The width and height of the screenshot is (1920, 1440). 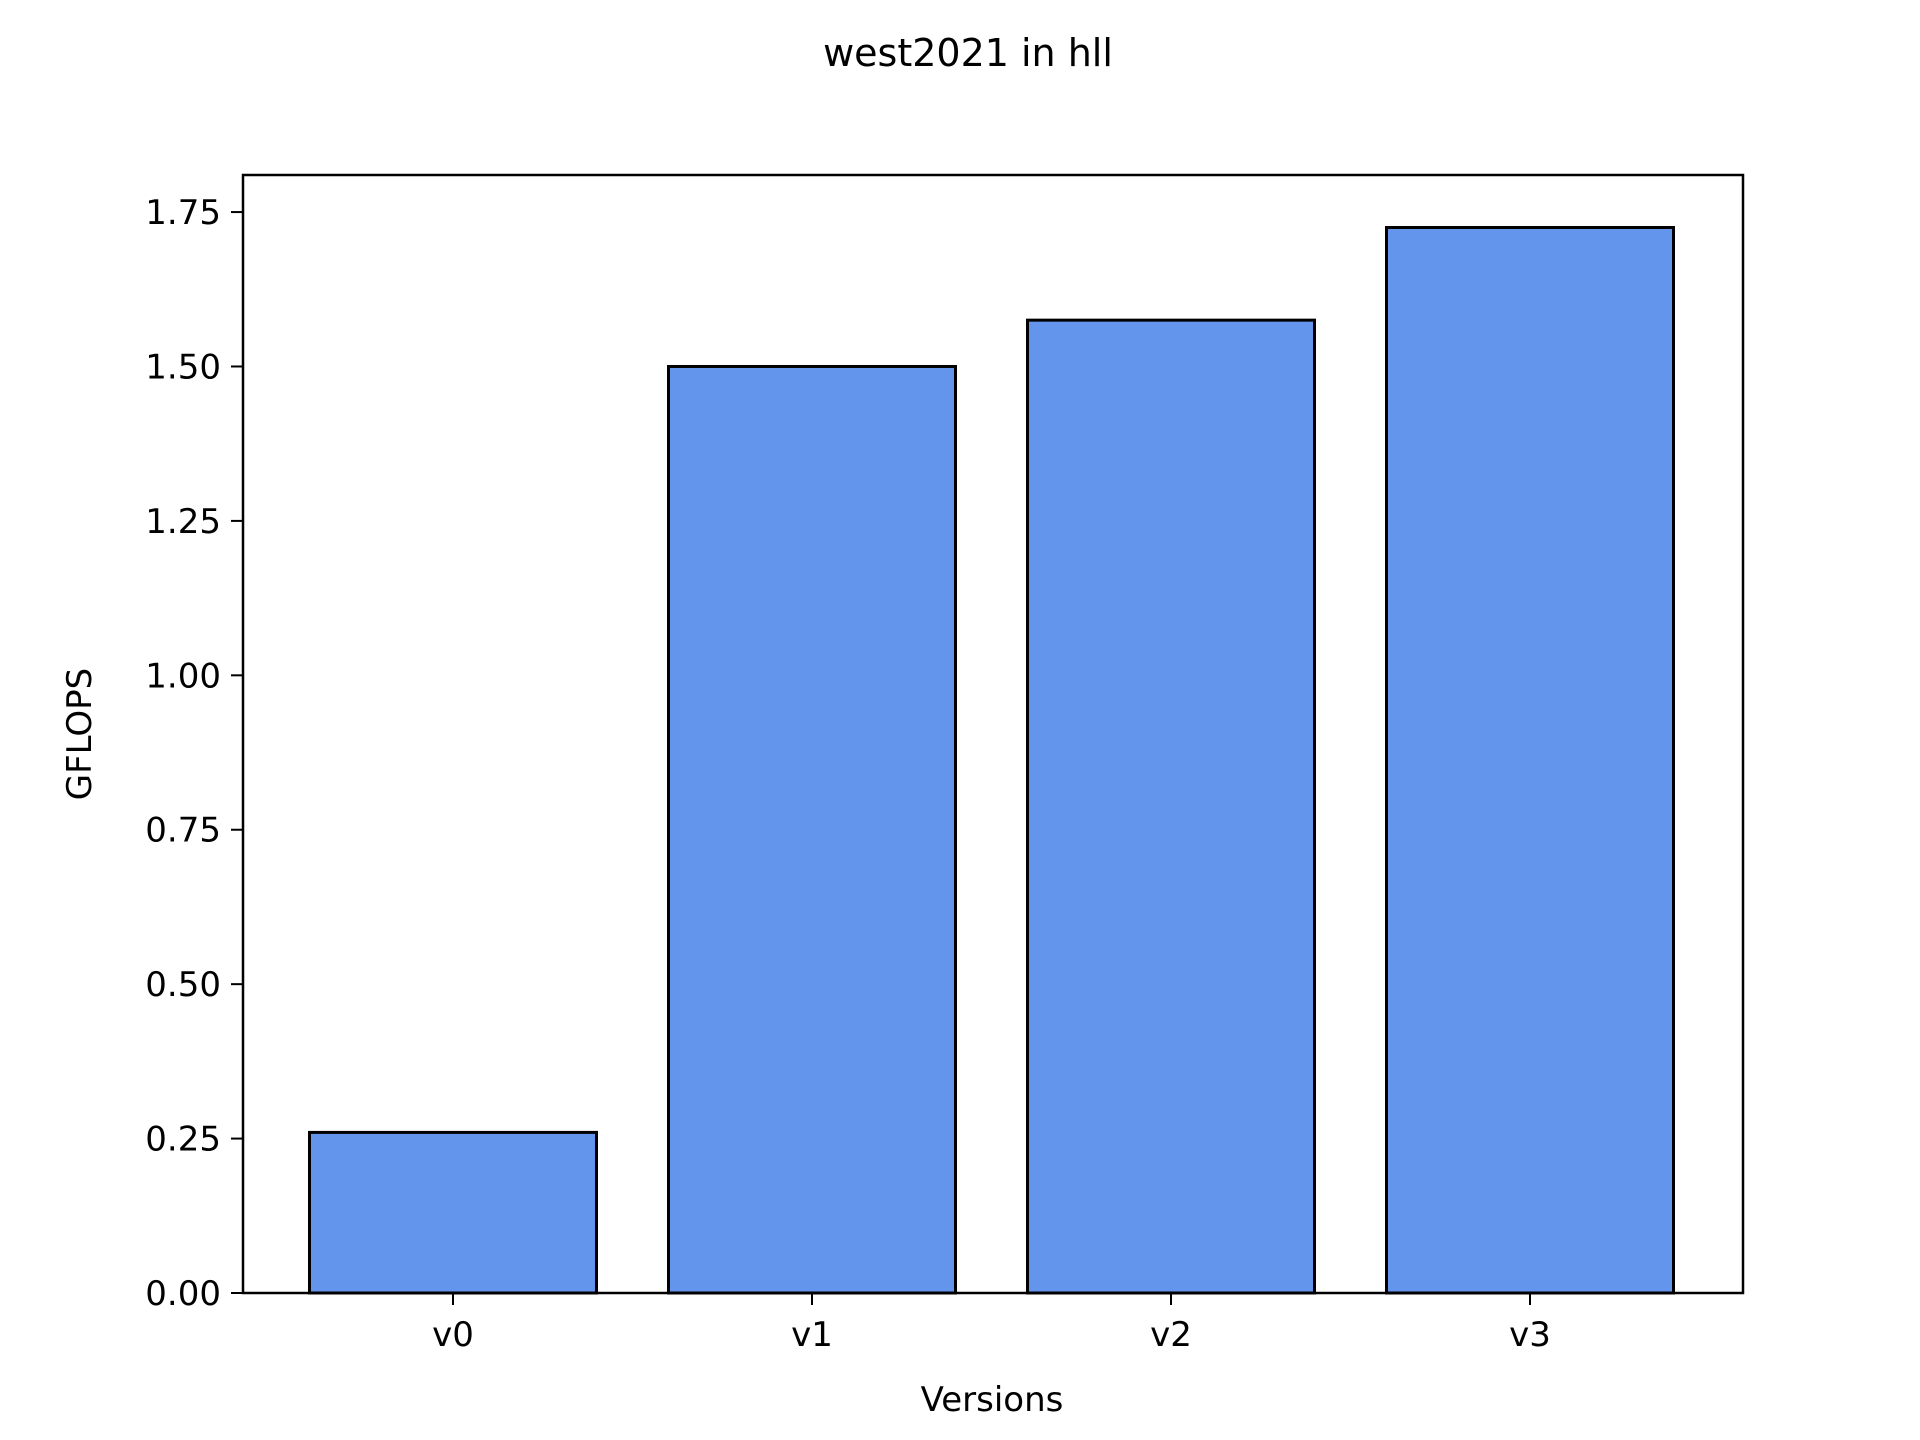 What do you see at coordinates (183, 676) in the screenshot?
I see `y-tick-label: 1.00` at bounding box center [183, 676].